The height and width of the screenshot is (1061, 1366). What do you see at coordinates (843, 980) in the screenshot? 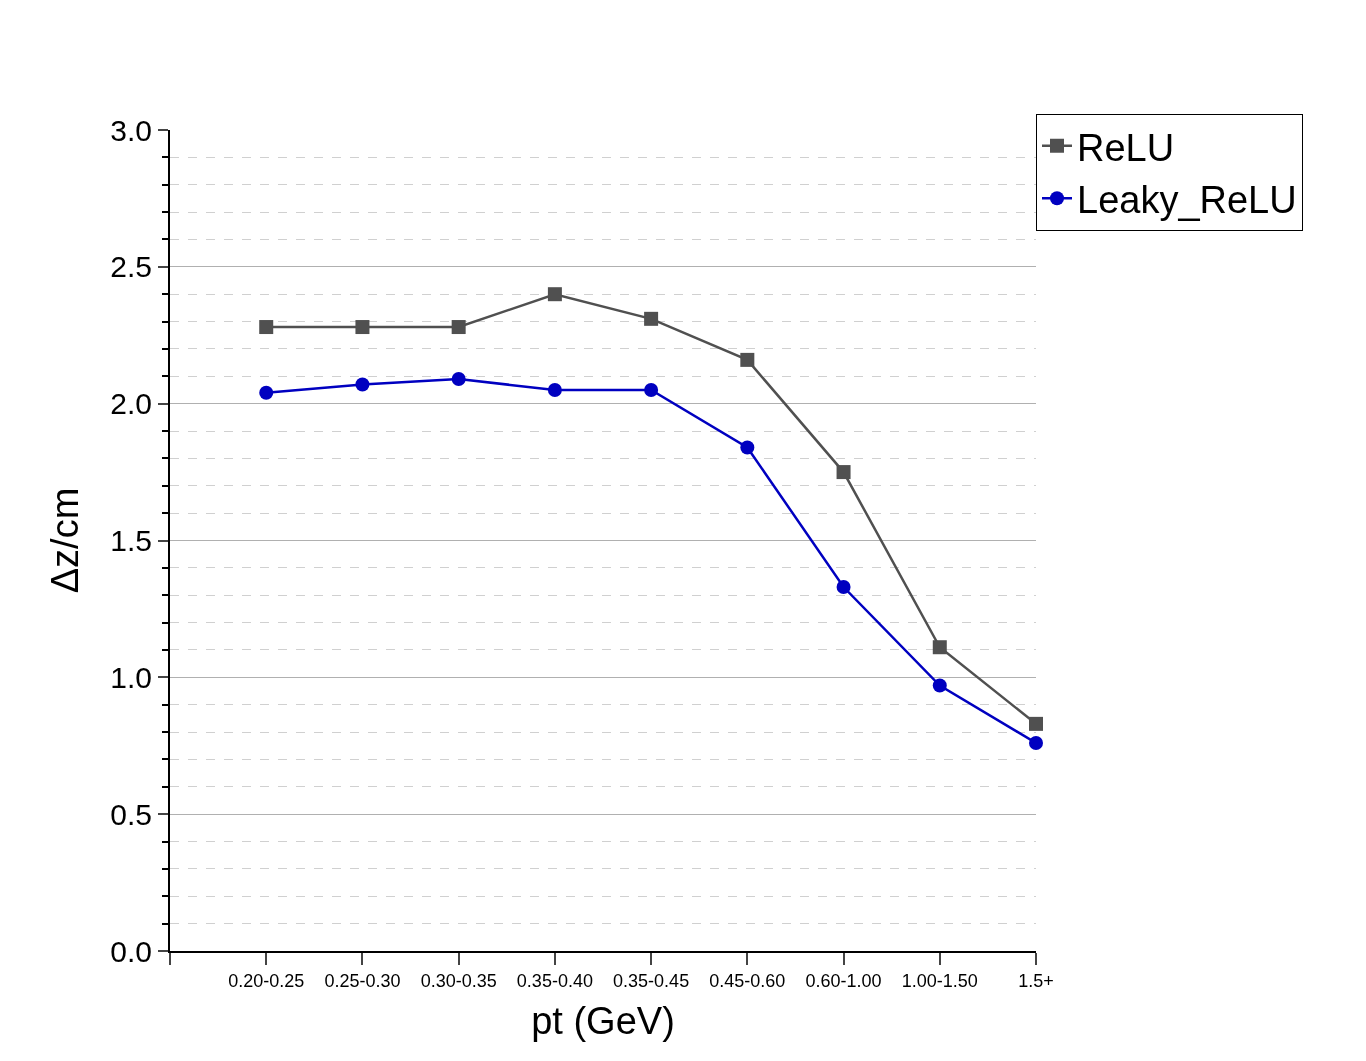
I see `x-tick-label: 0.60-1.00` at bounding box center [843, 980].